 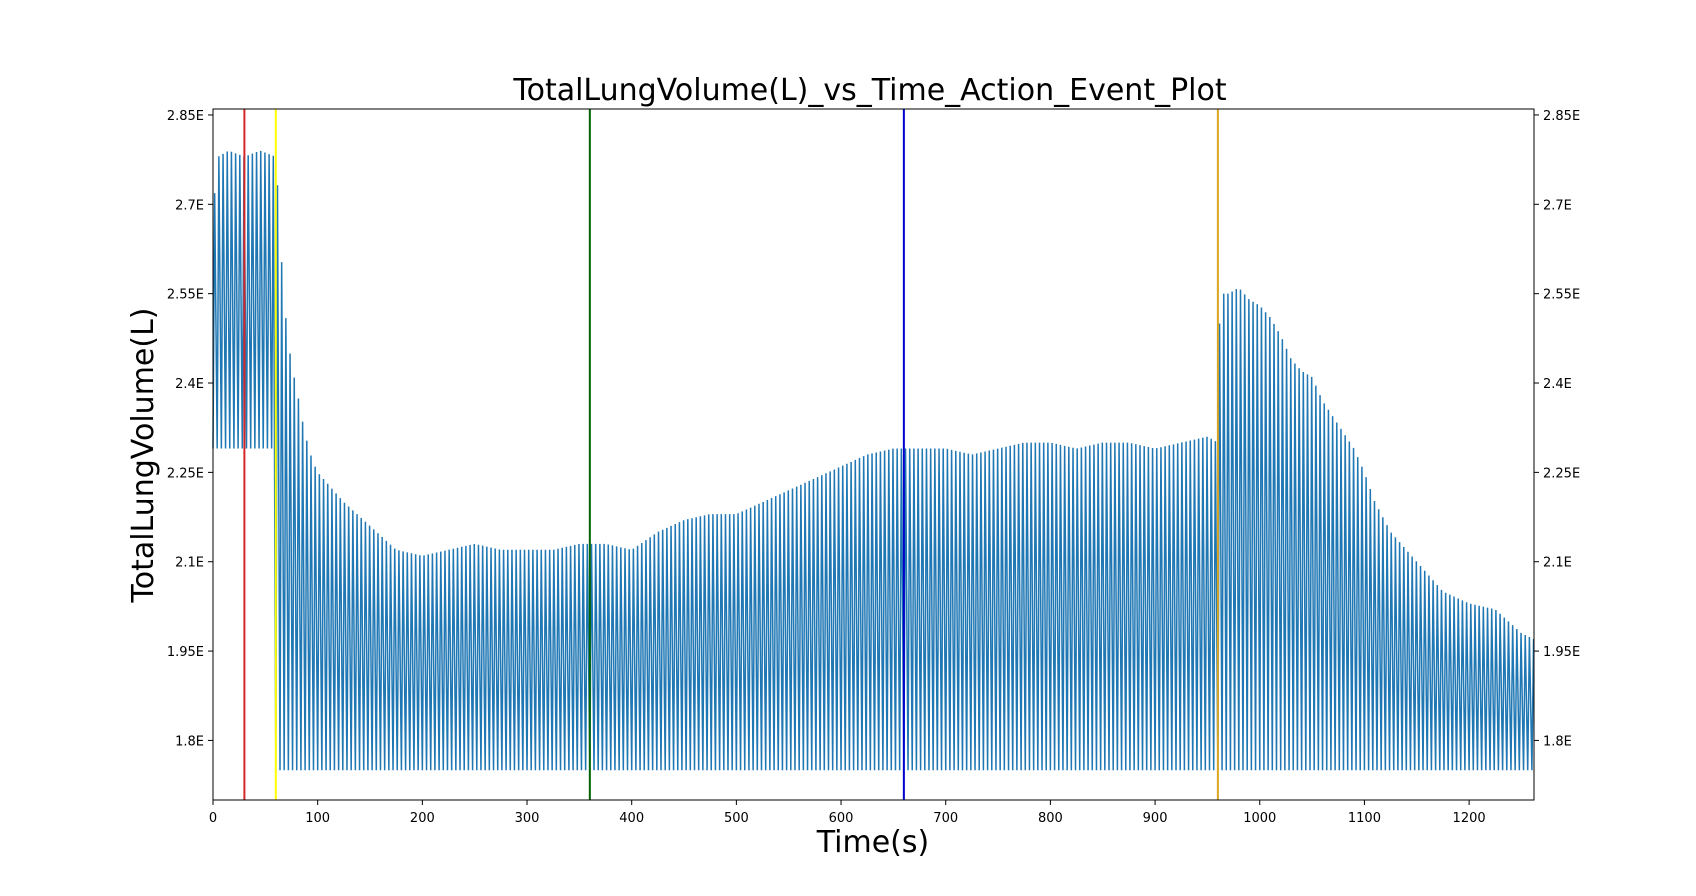 I want to click on x-tick-label: 0, so click(x=213, y=818).